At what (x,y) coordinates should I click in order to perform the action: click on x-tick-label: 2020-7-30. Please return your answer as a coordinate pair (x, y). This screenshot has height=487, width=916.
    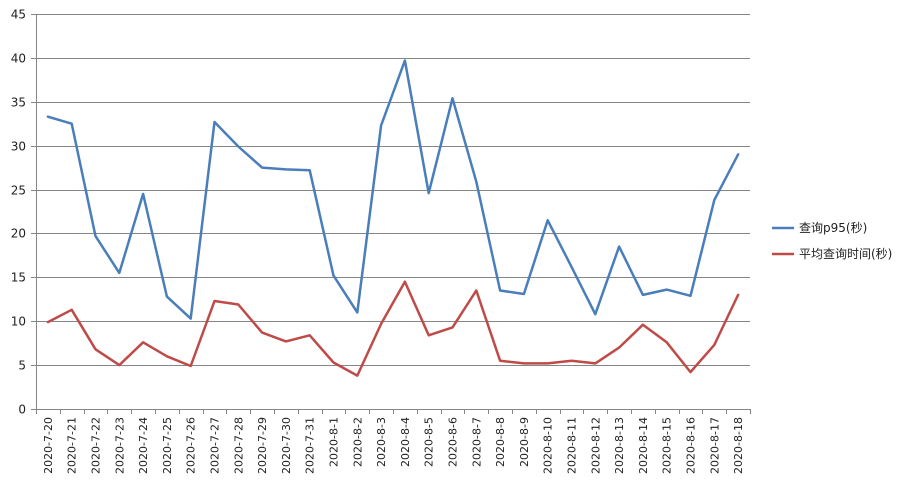
    Looking at the image, I should click on (286, 445).